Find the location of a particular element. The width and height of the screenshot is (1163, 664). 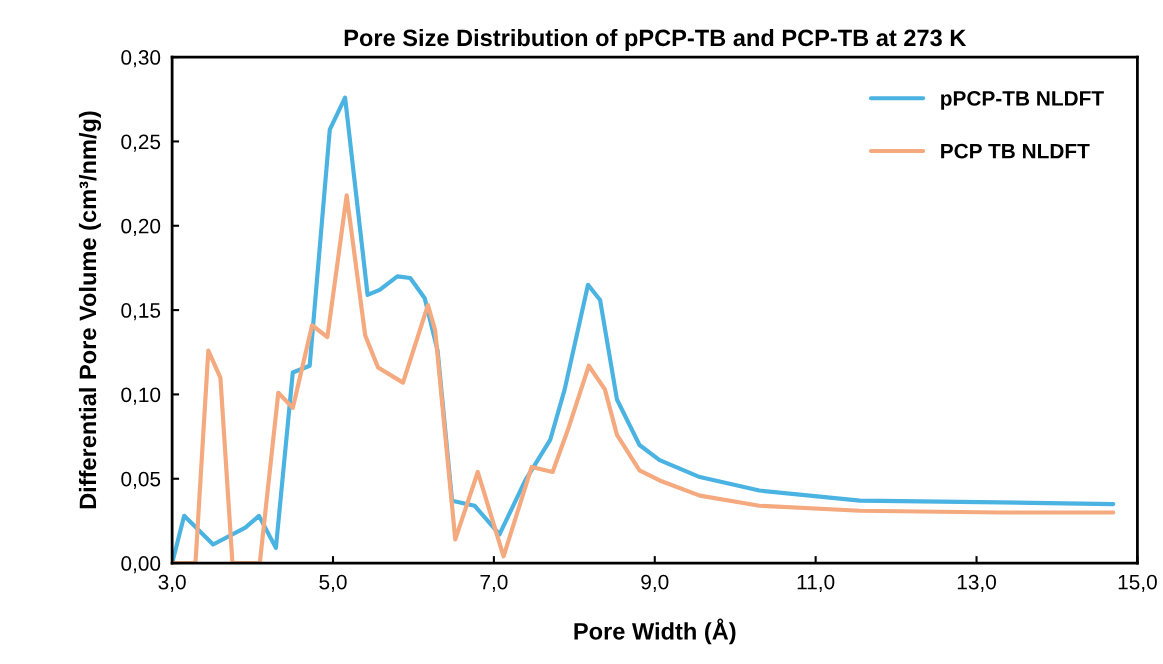

x-tick-label: 3,0 is located at coordinates (172, 583).